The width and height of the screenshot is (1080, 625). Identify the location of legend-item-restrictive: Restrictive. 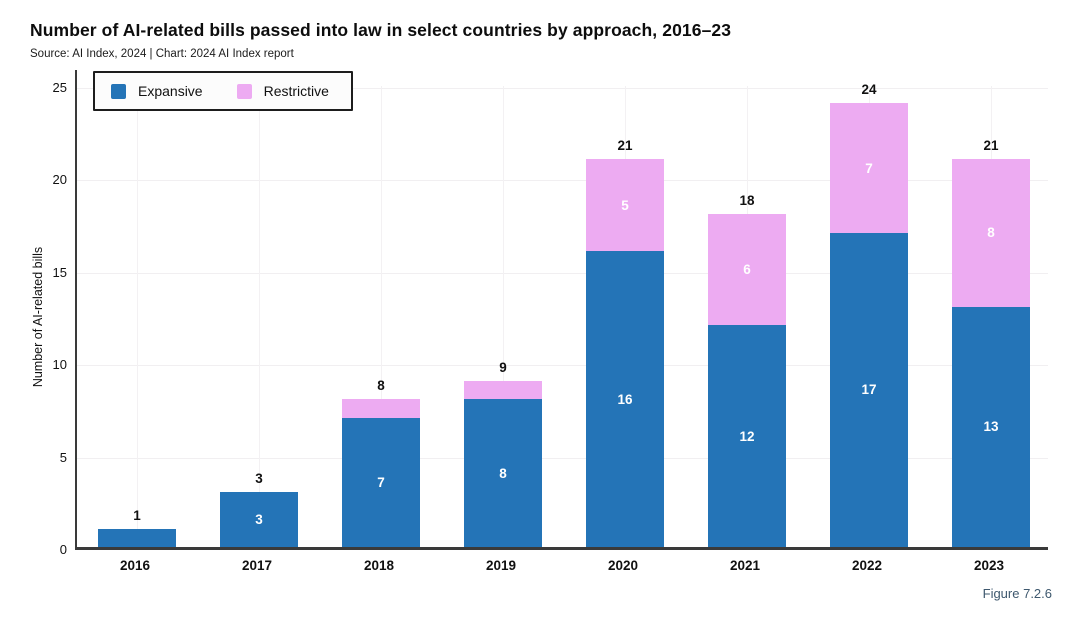
(282, 91).